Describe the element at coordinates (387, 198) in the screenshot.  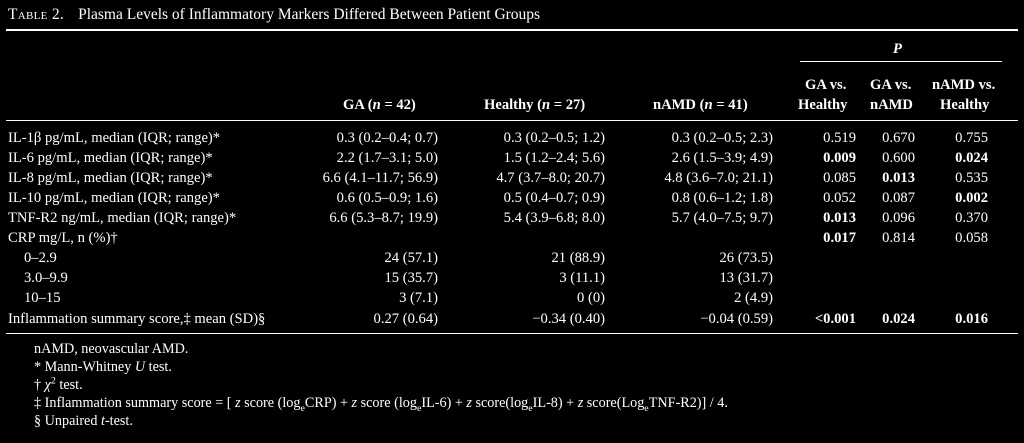
I see `cell-ga: 0.6 (0.5–0.9; 1.6)` at that location.